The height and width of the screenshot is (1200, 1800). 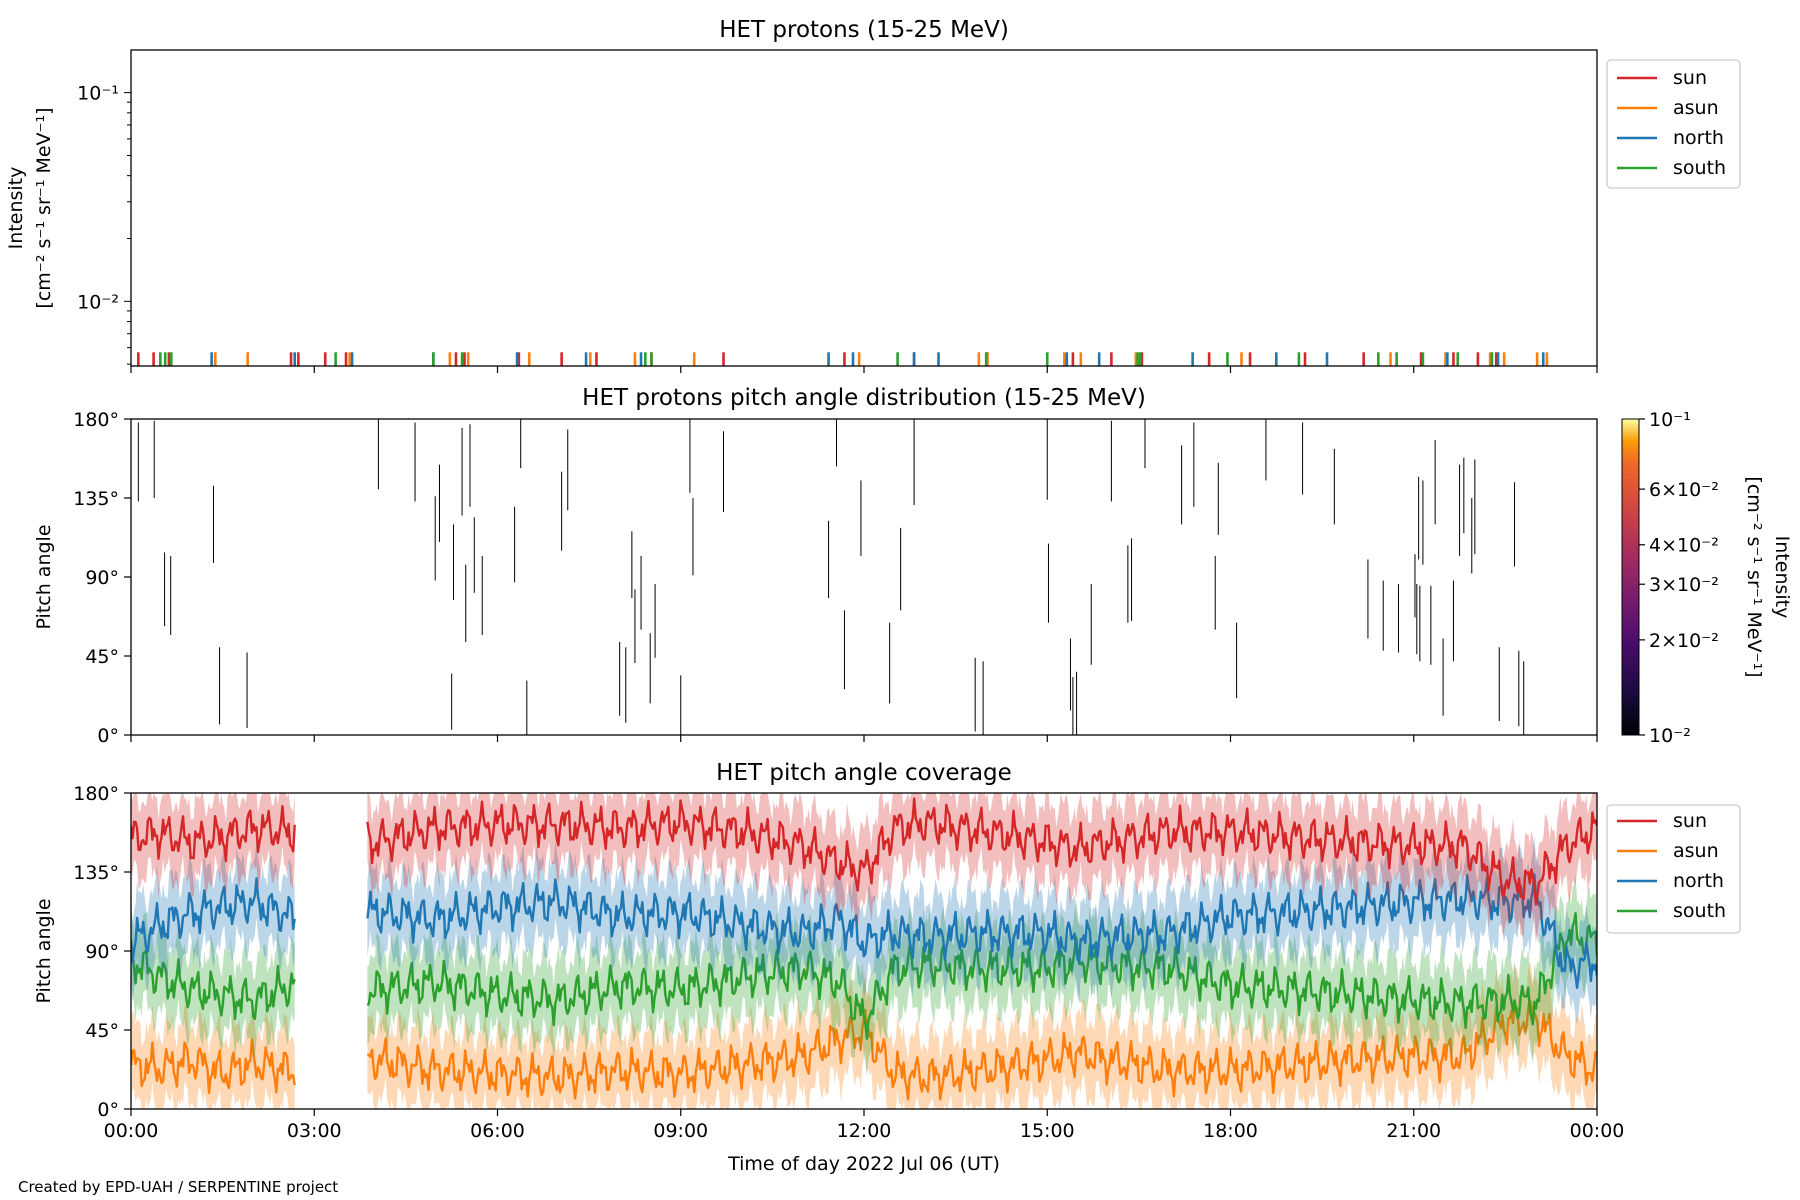 What do you see at coordinates (864, 738) in the screenshot?
I see `panel2-xaxis` at bounding box center [864, 738].